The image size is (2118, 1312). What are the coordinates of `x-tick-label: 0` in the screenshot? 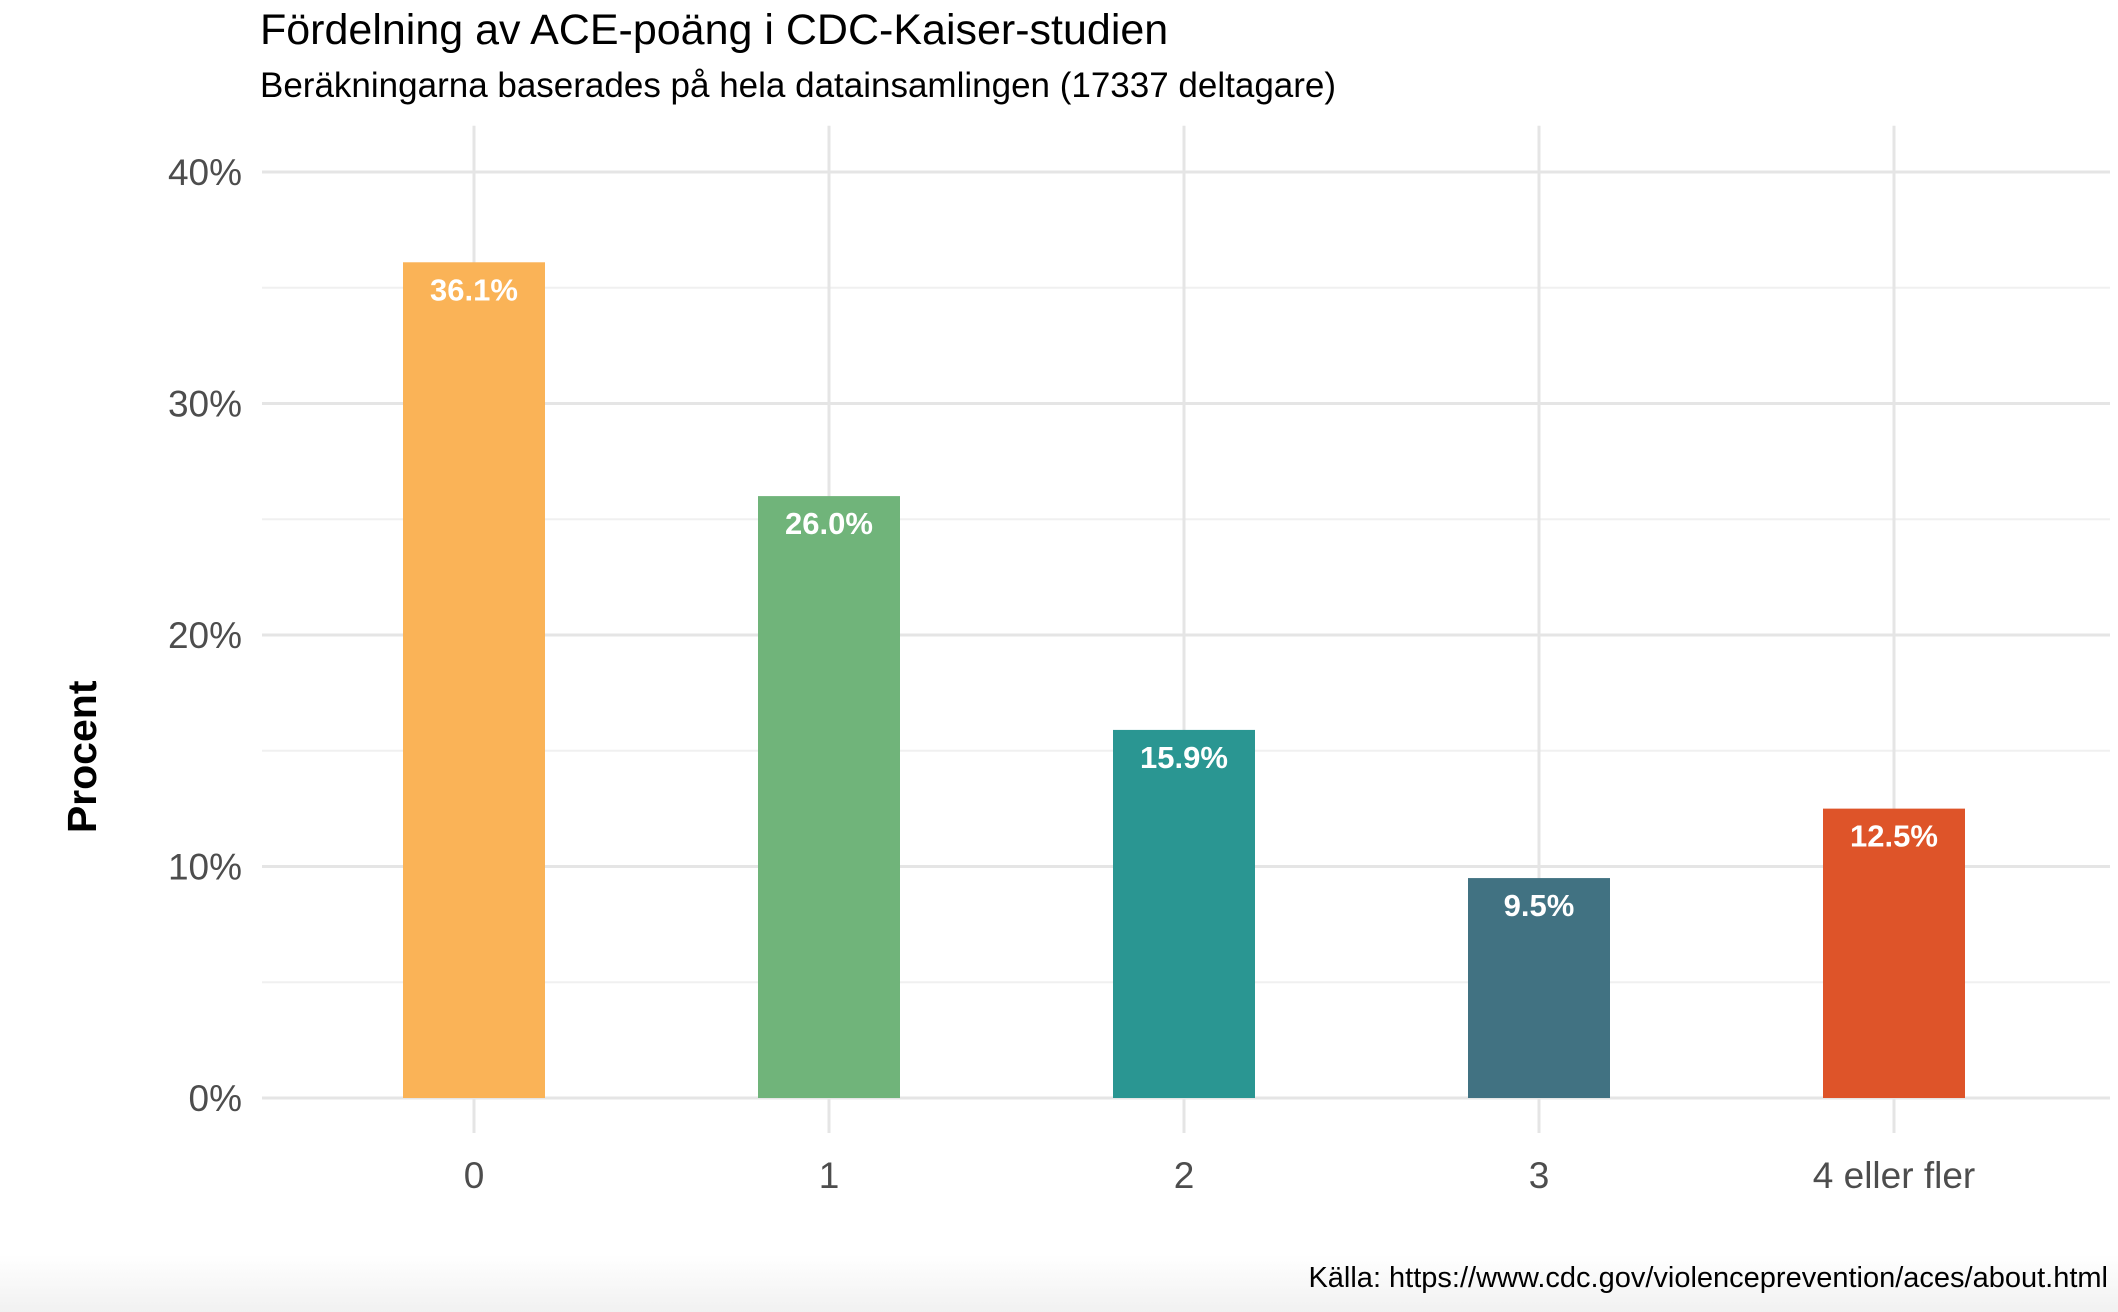 It's located at (474, 1175).